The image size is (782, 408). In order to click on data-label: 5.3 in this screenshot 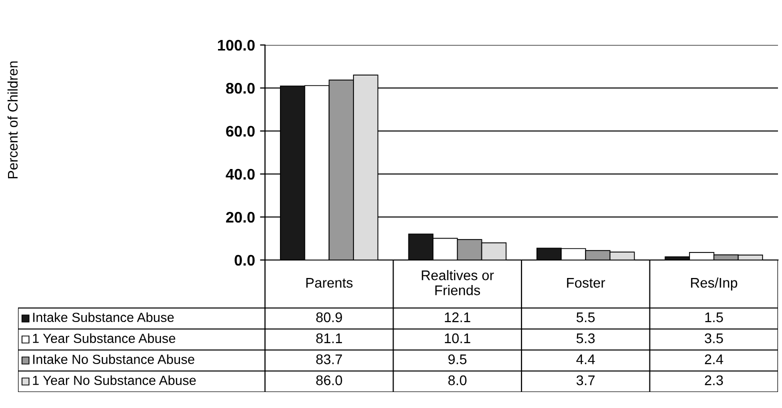, I will do `click(585, 338)`.